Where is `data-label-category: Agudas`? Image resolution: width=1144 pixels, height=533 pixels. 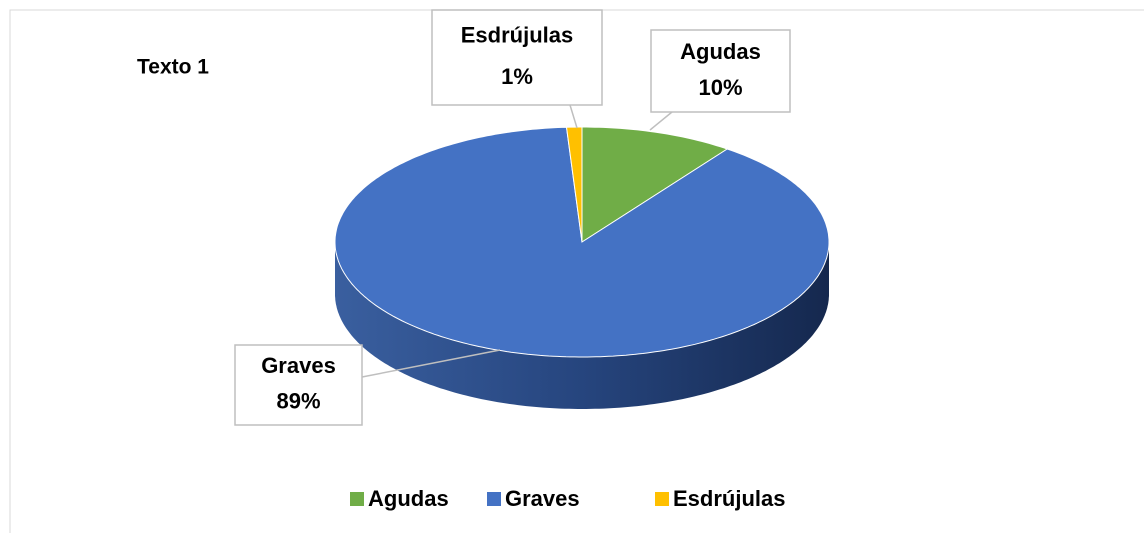
data-label-category: Agudas is located at coordinates (720, 51).